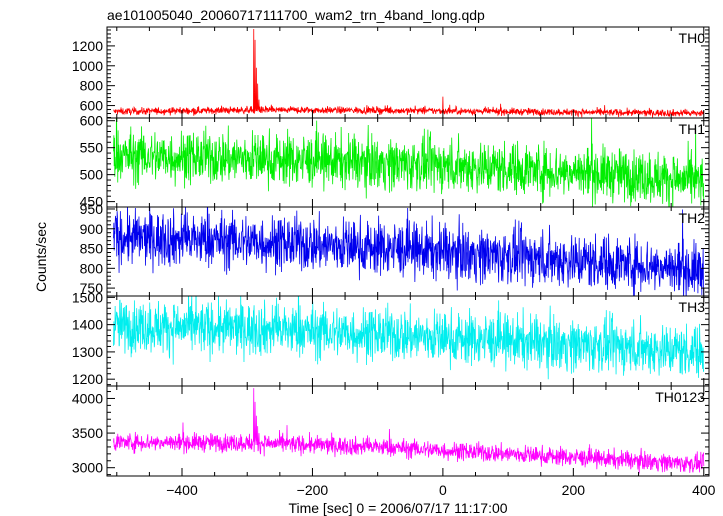 This screenshot has height=516, width=723. What do you see at coordinates (313, 490) in the screenshot?
I see `x-tick-label: −200` at bounding box center [313, 490].